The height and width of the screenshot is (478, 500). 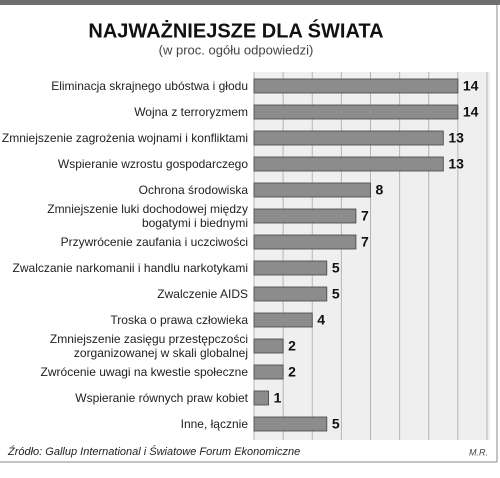 What do you see at coordinates (179, 320) in the screenshot?
I see `category-label: Troska o prawa człowieka` at bounding box center [179, 320].